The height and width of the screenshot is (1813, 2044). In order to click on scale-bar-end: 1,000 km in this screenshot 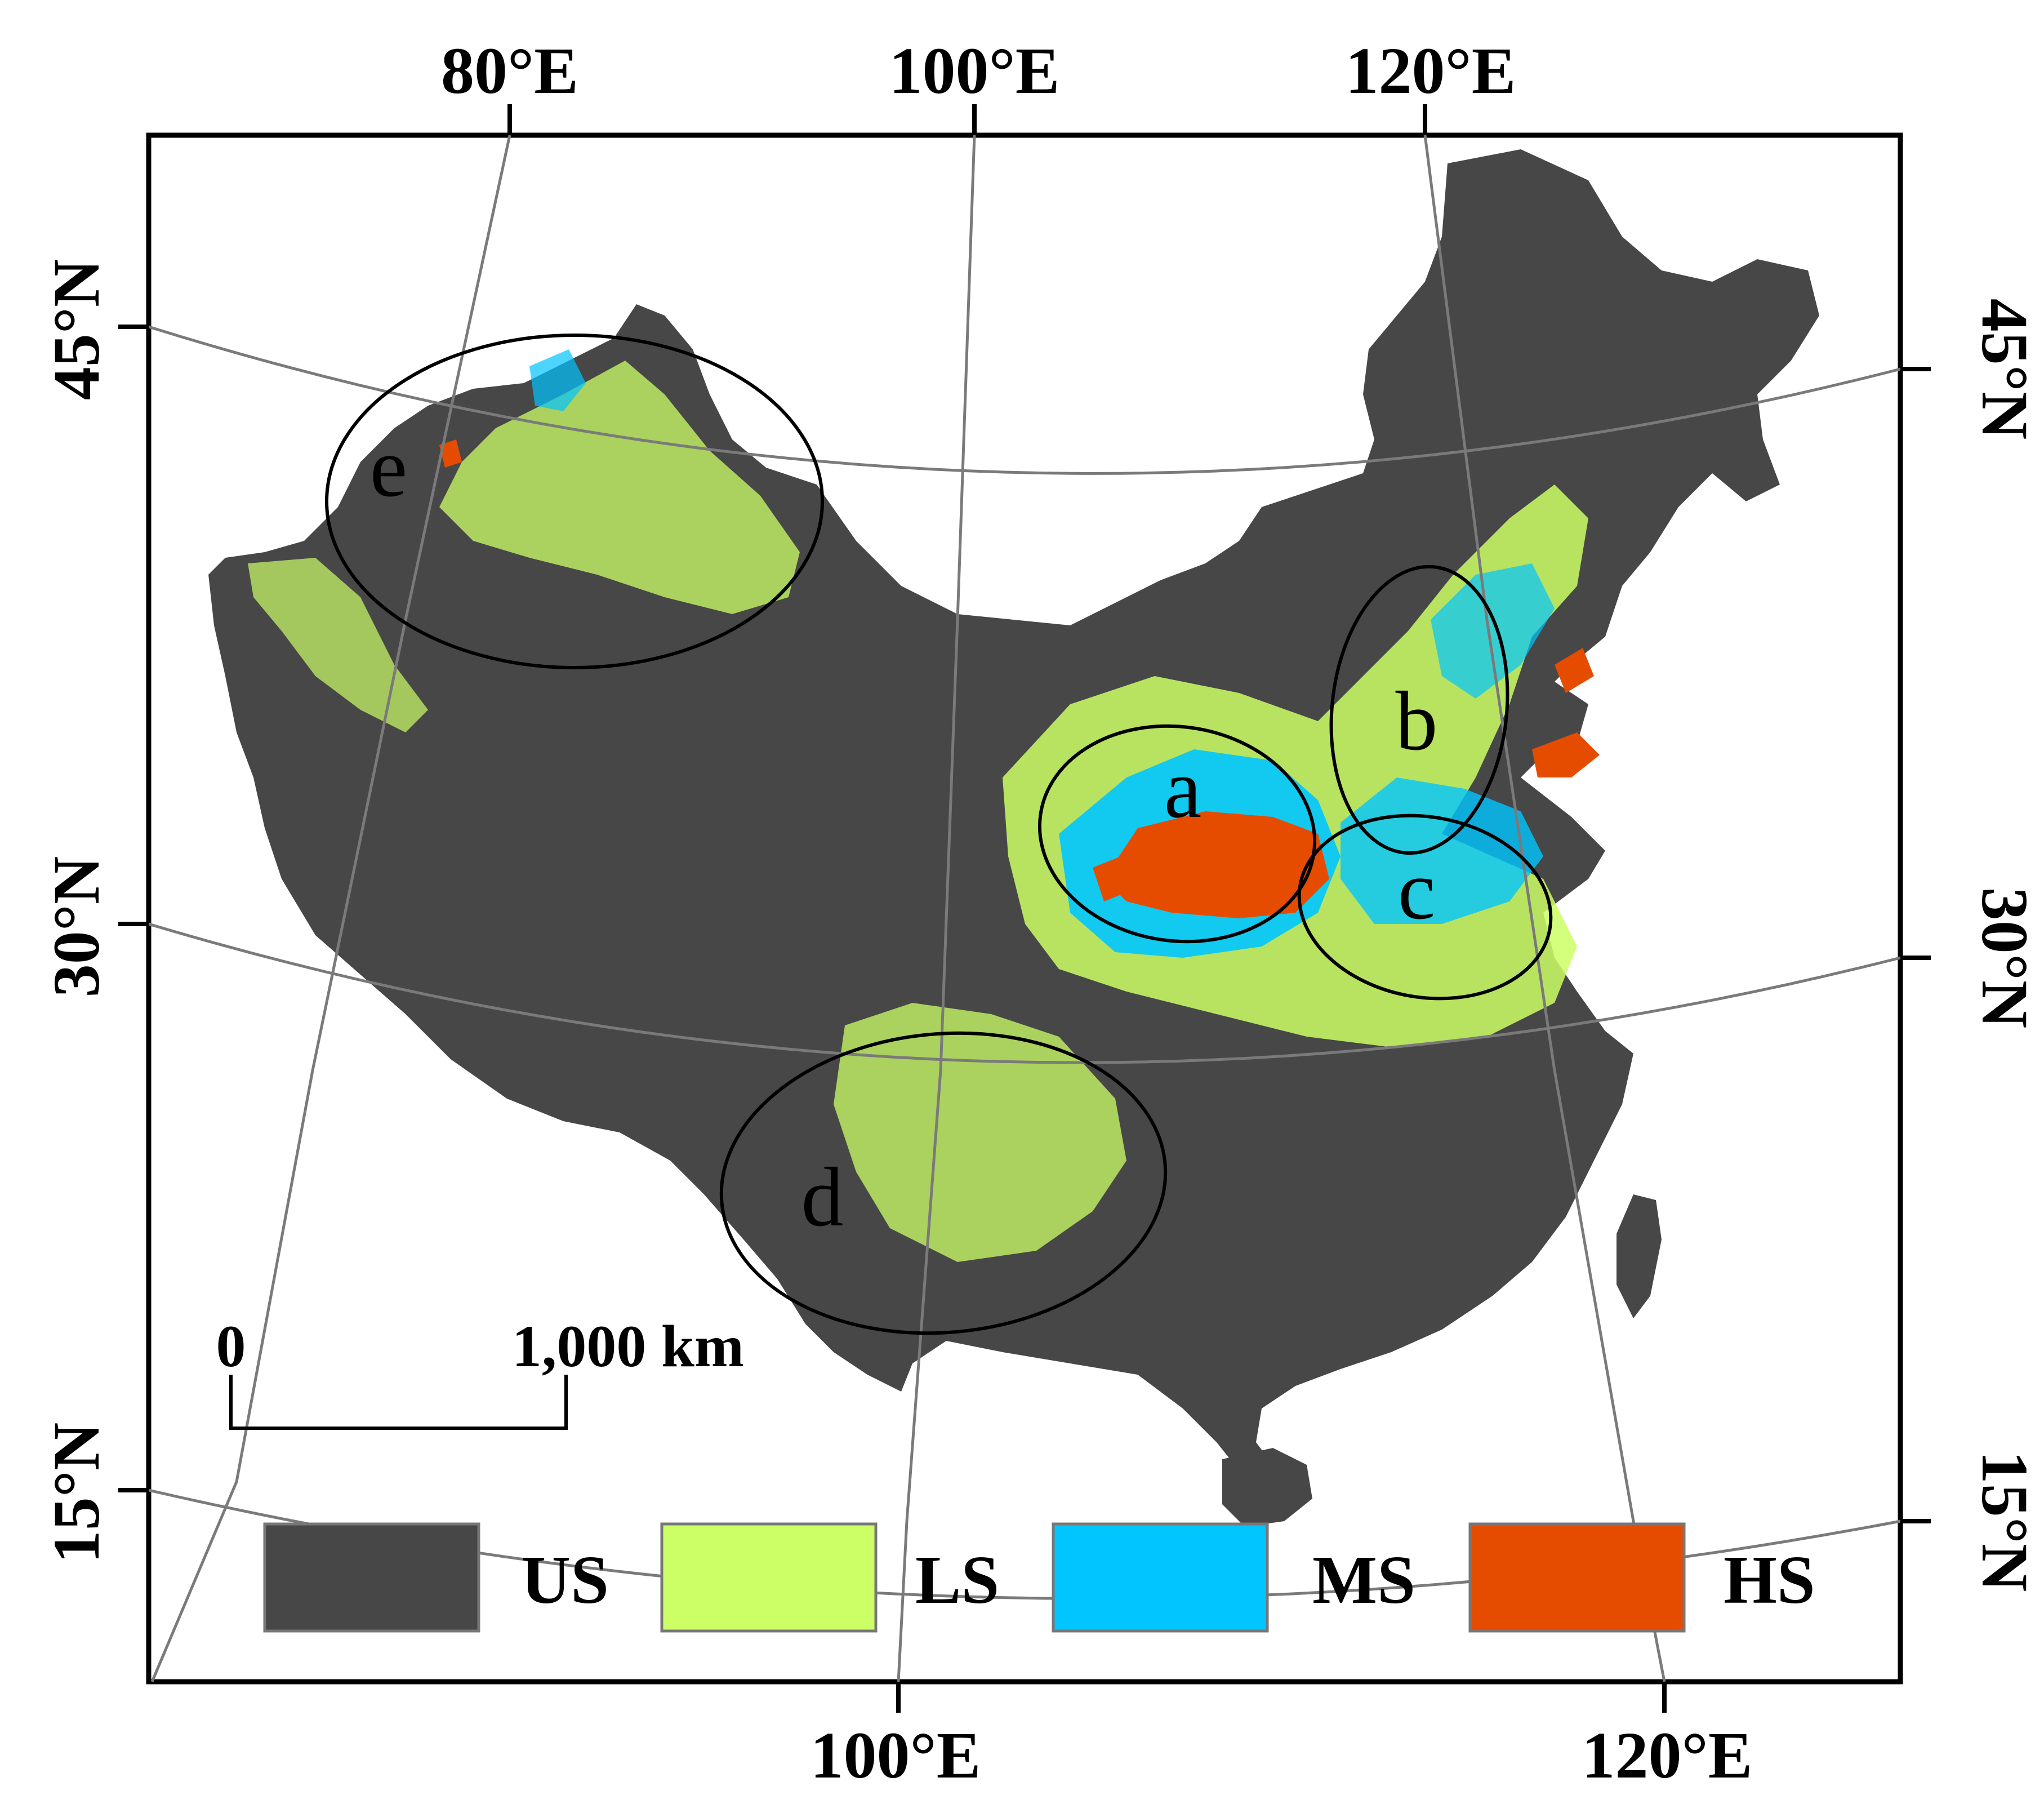, I will do `click(628, 1346)`.